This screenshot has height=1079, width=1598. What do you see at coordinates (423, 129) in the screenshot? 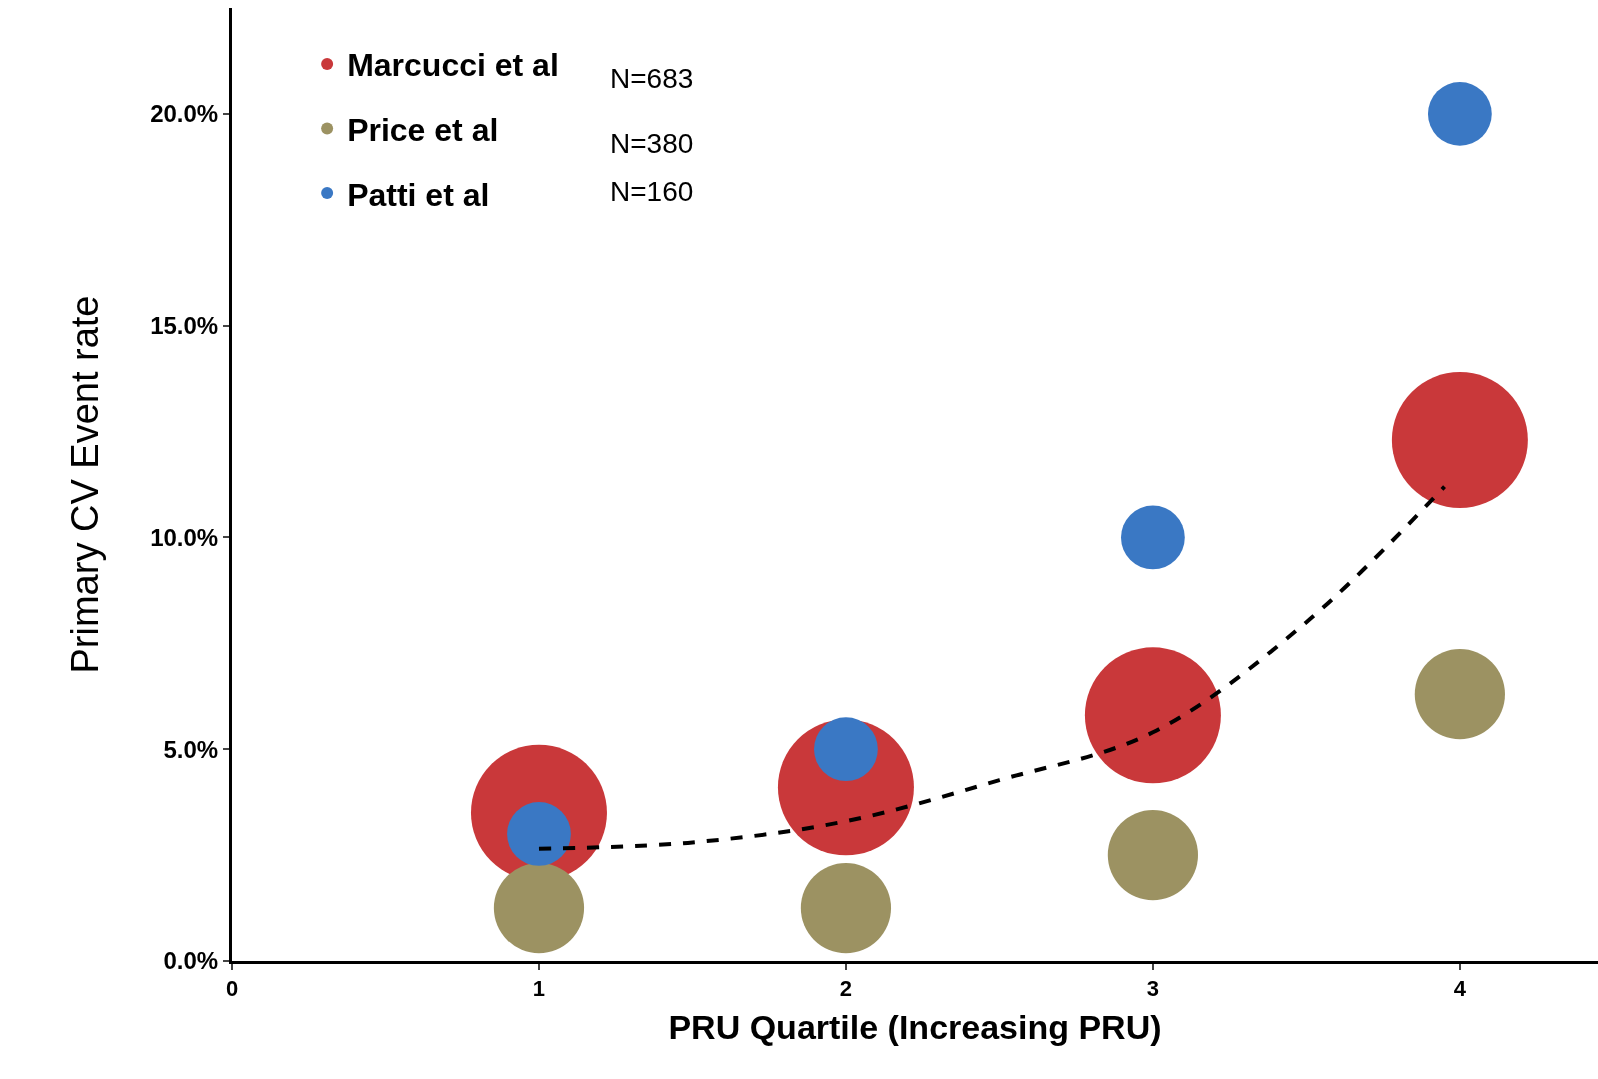
I see `legend-label: Price et al` at bounding box center [423, 129].